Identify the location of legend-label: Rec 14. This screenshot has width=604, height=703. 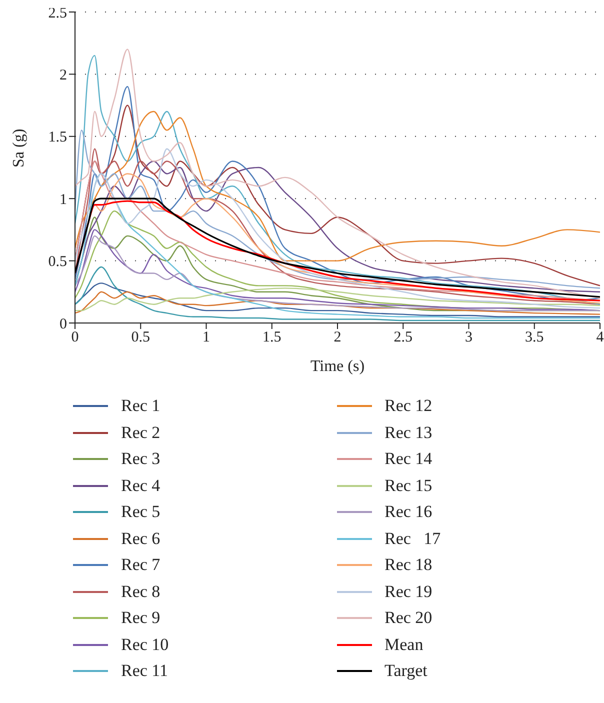
(408, 459).